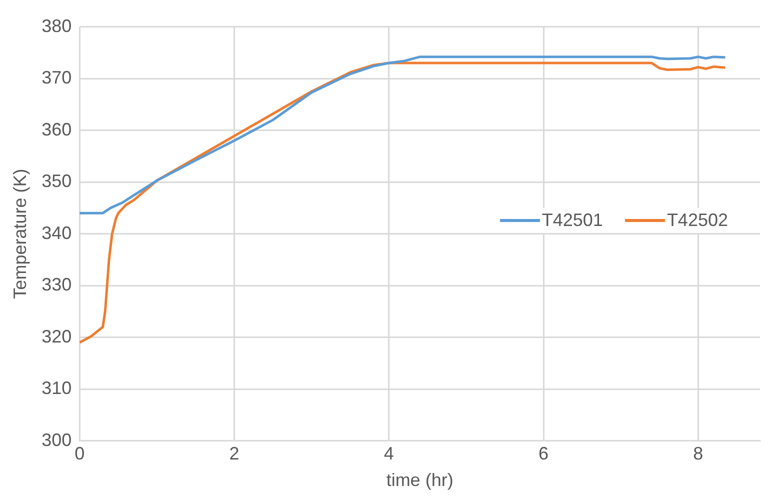 The width and height of the screenshot is (770, 502). Describe the element at coordinates (57, 388) in the screenshot. I see `y-tick-label: 310` at that location.